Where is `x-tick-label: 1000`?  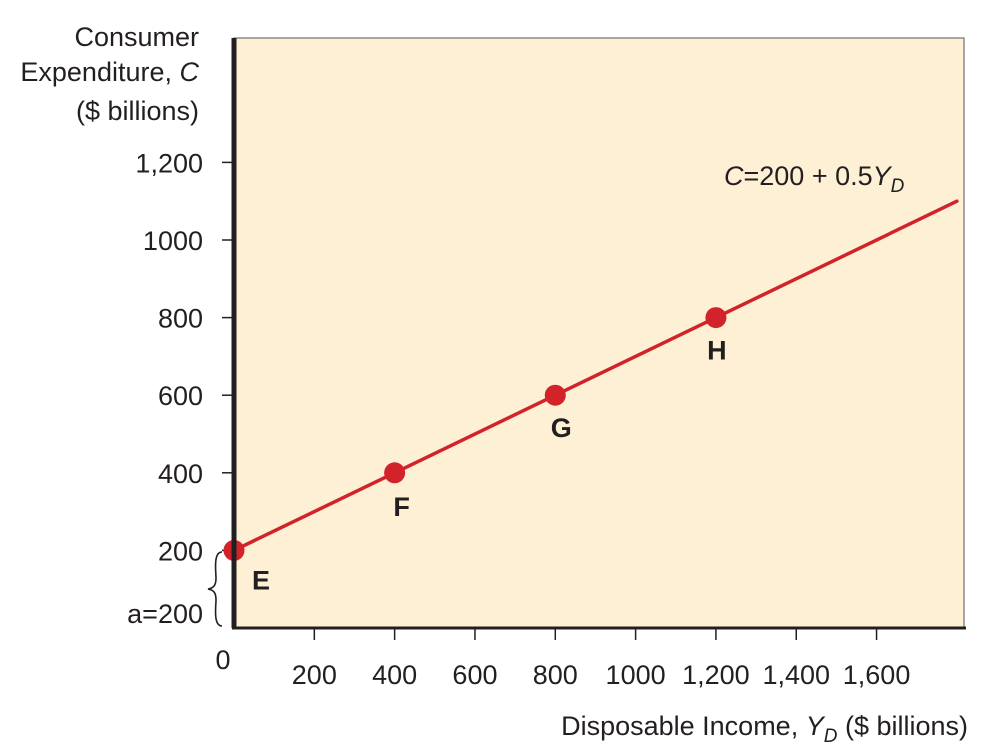
x-tick-label: 1000 is located at coordinates (636, 675).